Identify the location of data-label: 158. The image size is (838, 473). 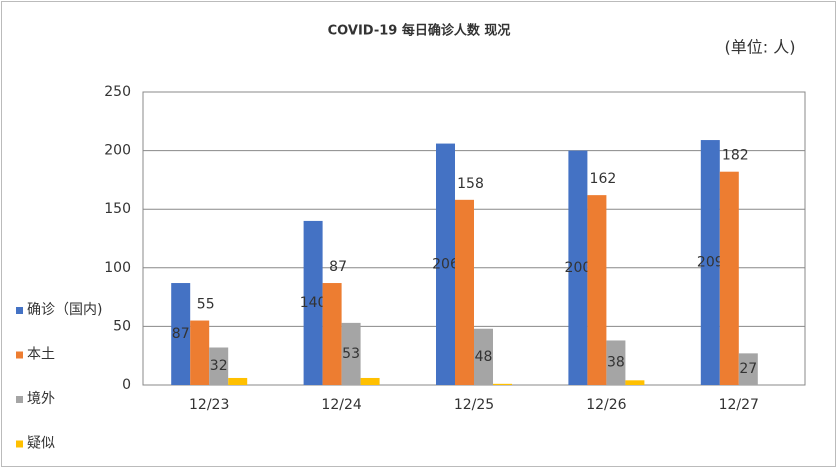
(470, 184).